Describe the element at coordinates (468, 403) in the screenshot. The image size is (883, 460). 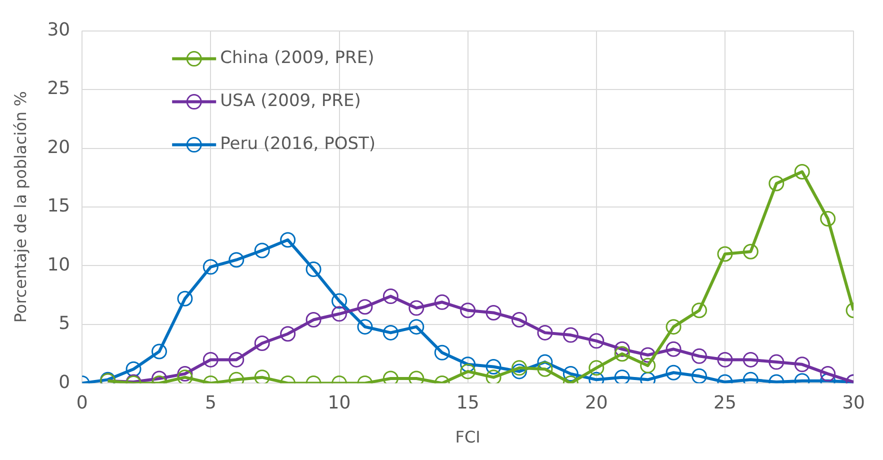
I see `x-tick-label: 15` at that location.